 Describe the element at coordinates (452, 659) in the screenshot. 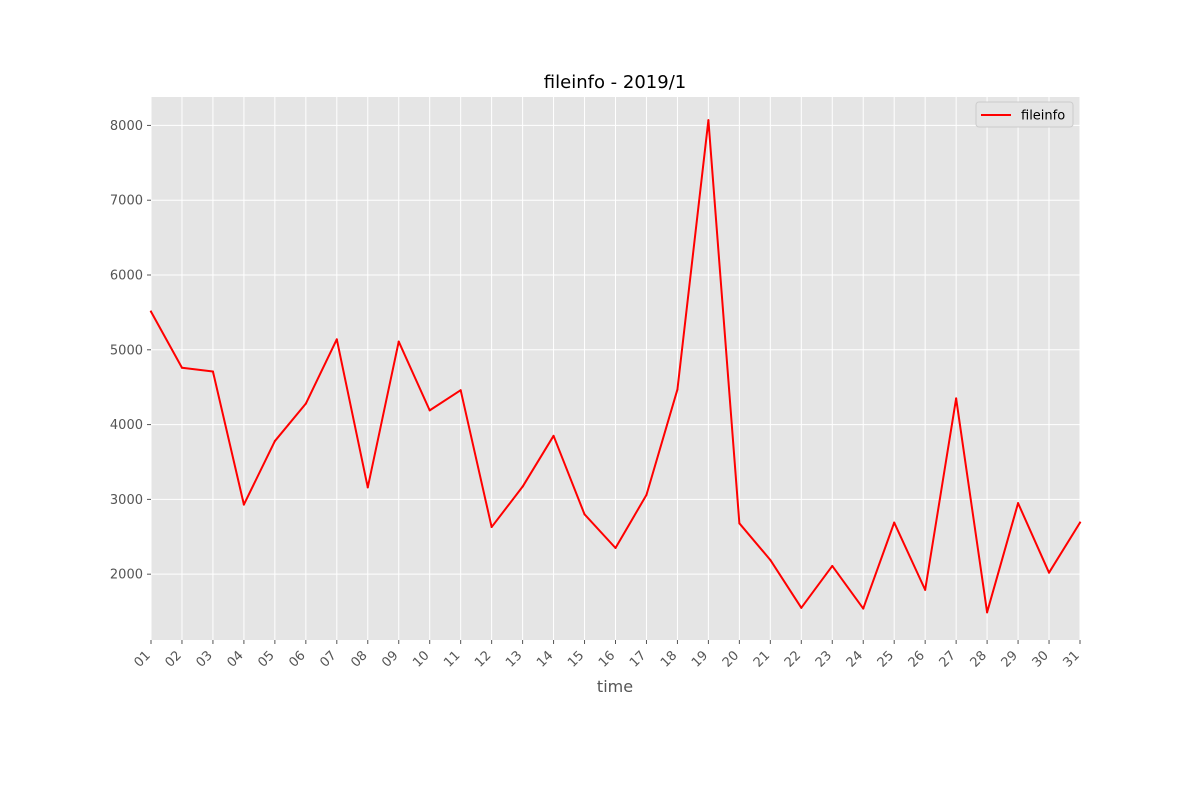

I see `x-tick-label: 11` at that location.